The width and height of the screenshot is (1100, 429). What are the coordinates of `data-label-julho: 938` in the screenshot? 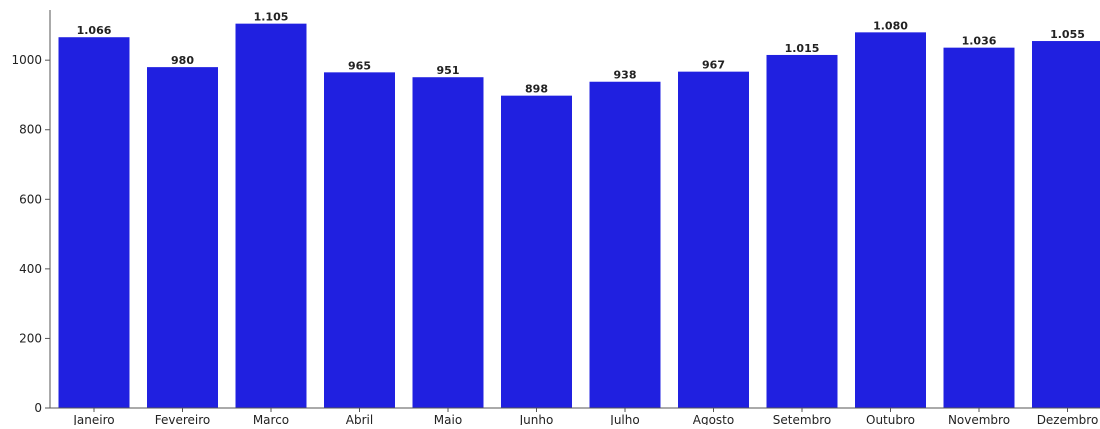 It's located at (625, 75).